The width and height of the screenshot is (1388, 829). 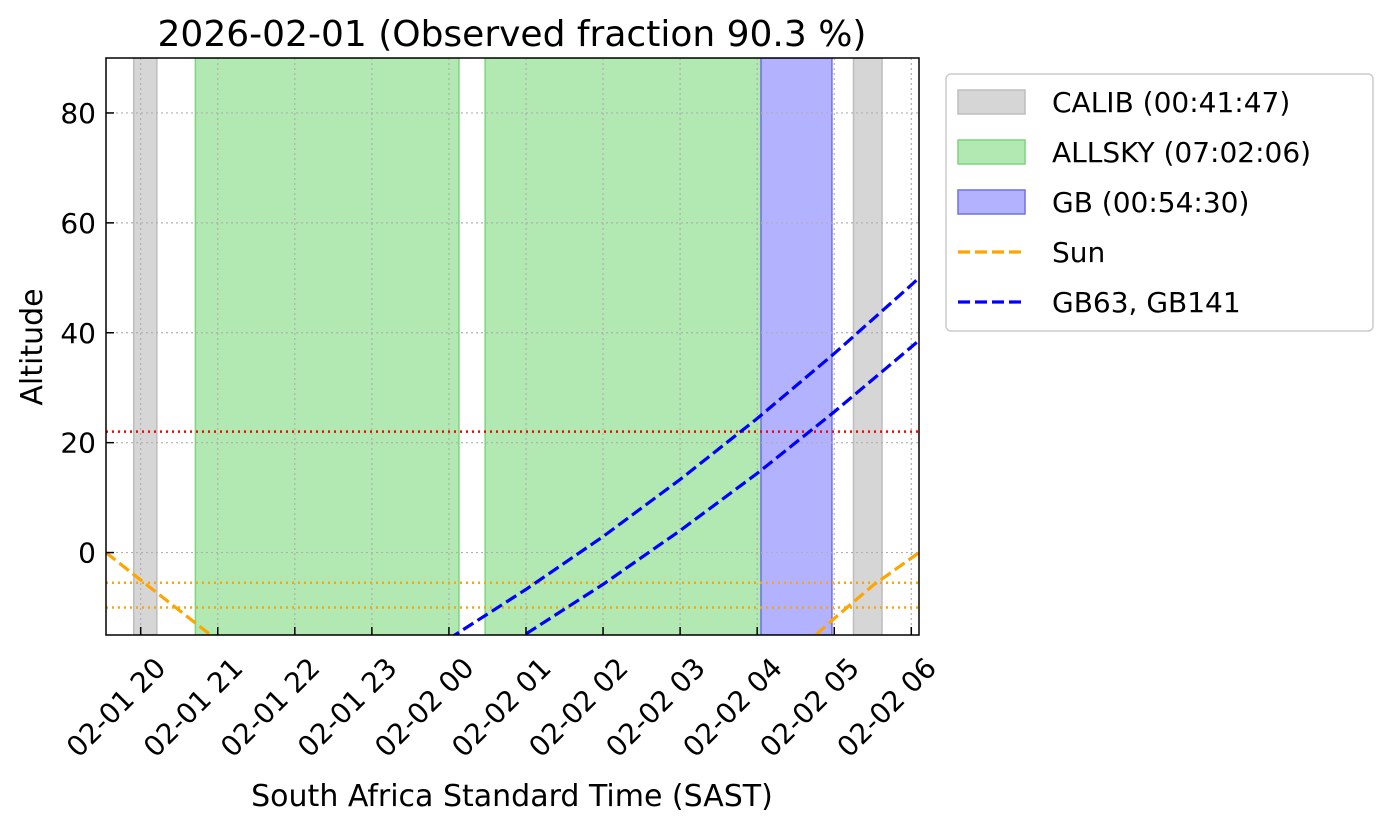 I want to click on legend-label: GB (00:54:30), so click(x=1150, y=202).